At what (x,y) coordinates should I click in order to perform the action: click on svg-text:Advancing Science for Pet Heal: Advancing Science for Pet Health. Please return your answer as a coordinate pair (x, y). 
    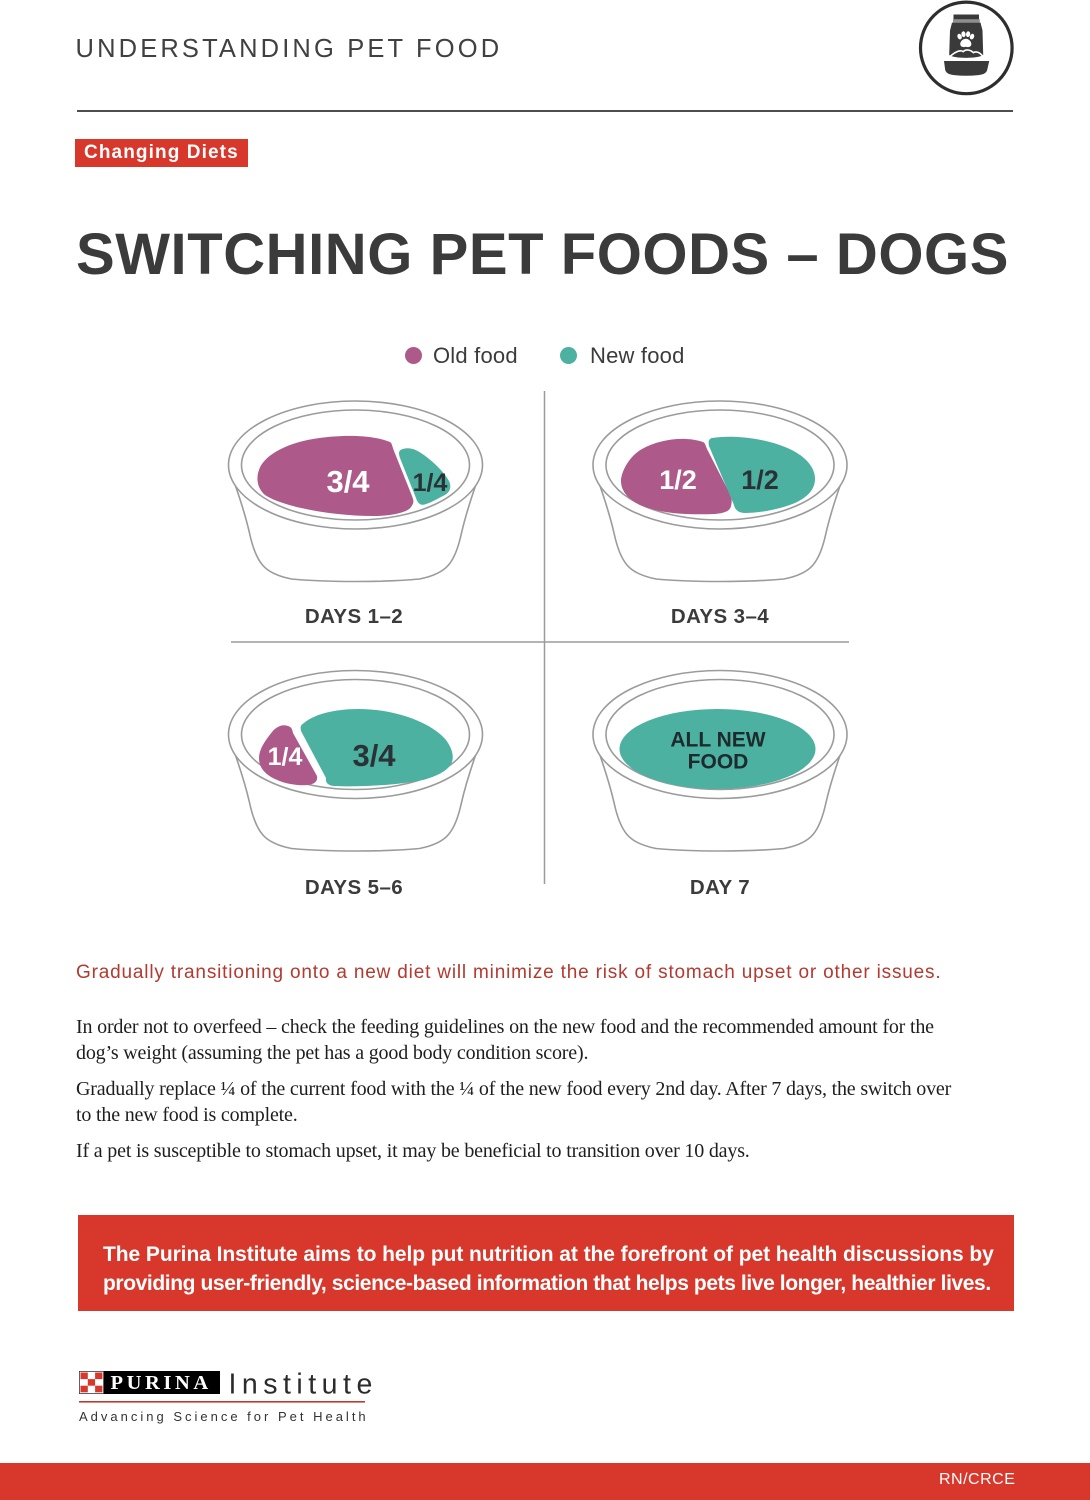
    Looking at the image, I should click on (224, 1416).